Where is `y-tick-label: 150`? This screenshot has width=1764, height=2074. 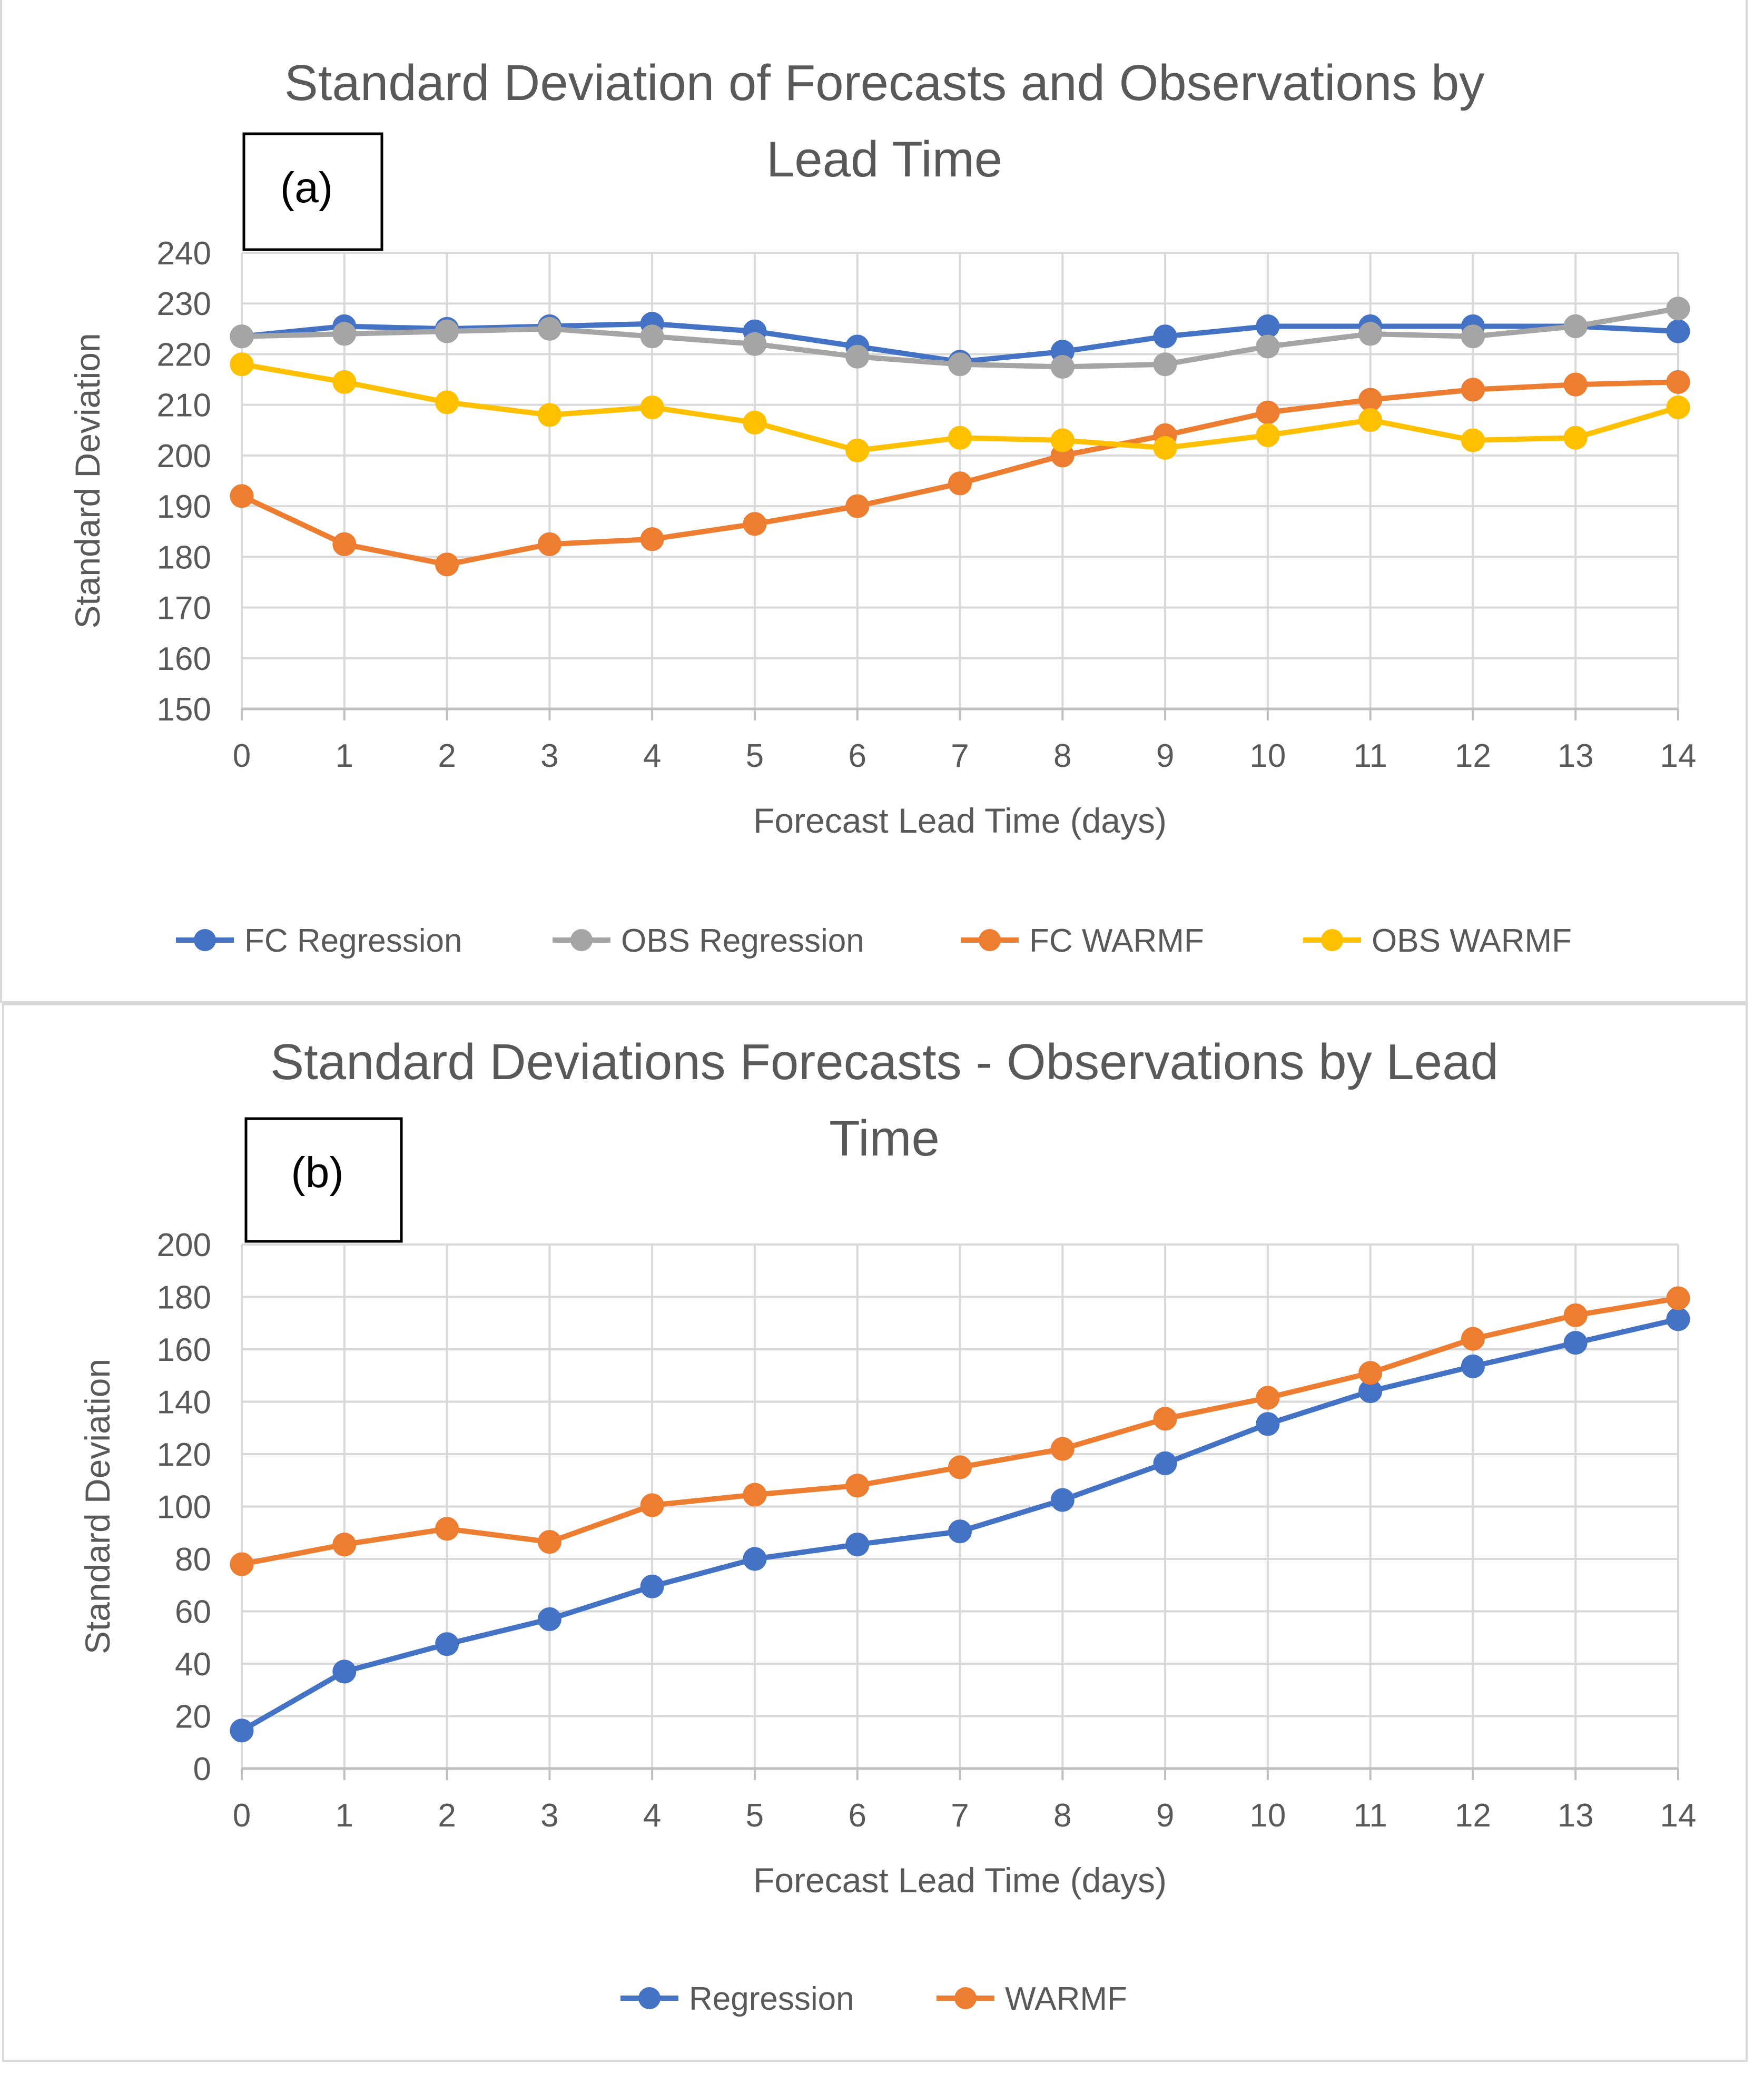
y-tick-label: 150 is located at coordinates (184, 710).